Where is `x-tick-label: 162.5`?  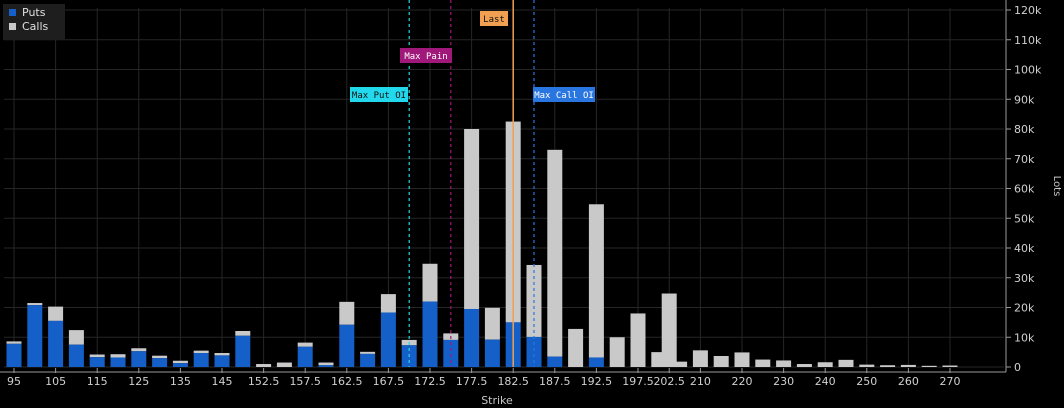 x-tick-label: 162.5 is located at coordinates (347, 381).